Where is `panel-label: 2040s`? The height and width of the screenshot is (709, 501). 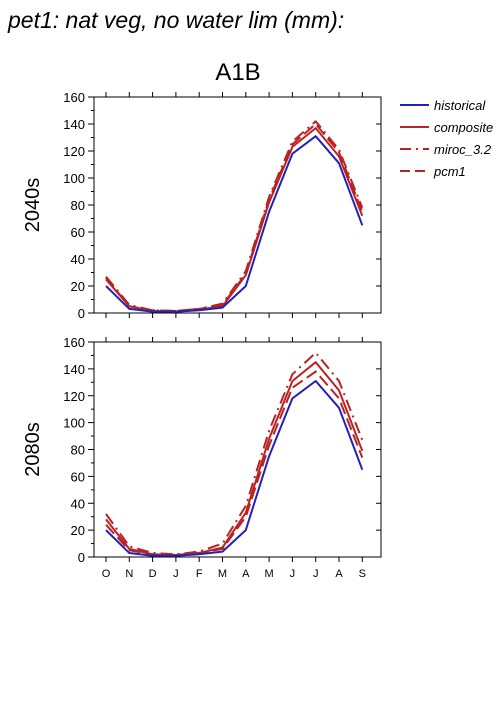
panel-label: 2040s is located at coordinates (33, 205).